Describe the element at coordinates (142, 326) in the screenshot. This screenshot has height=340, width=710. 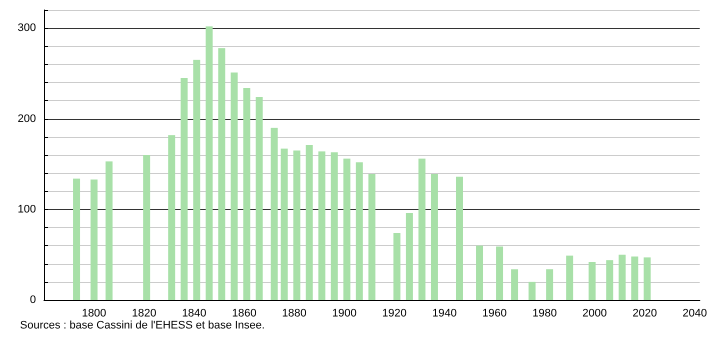
I see `source-note: Sources : base Cassini de l'EHESS et base Insee.` at that location.